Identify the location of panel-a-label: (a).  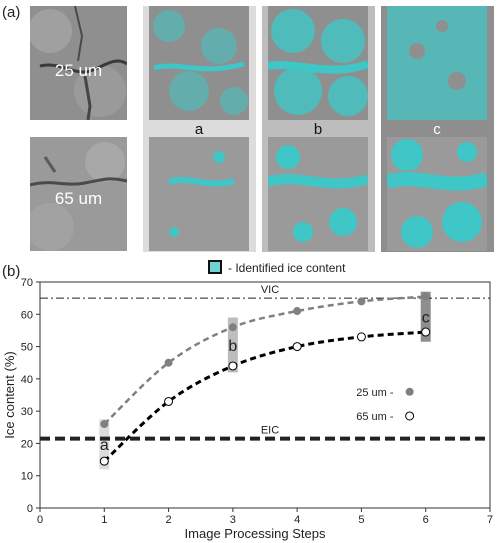
(11, 12).